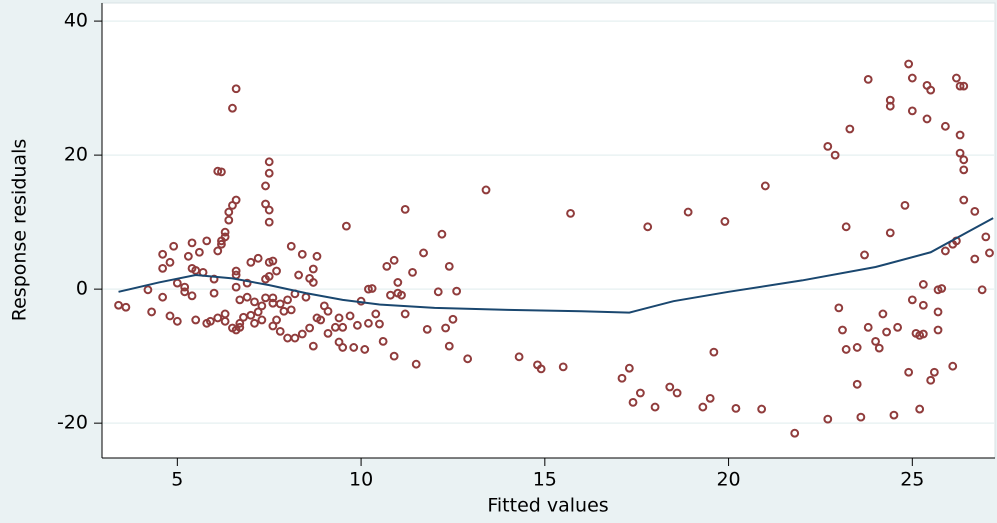 This screenshot has width=997, height=523. I want to click on y-tick-label: 40, so click(76, 21).